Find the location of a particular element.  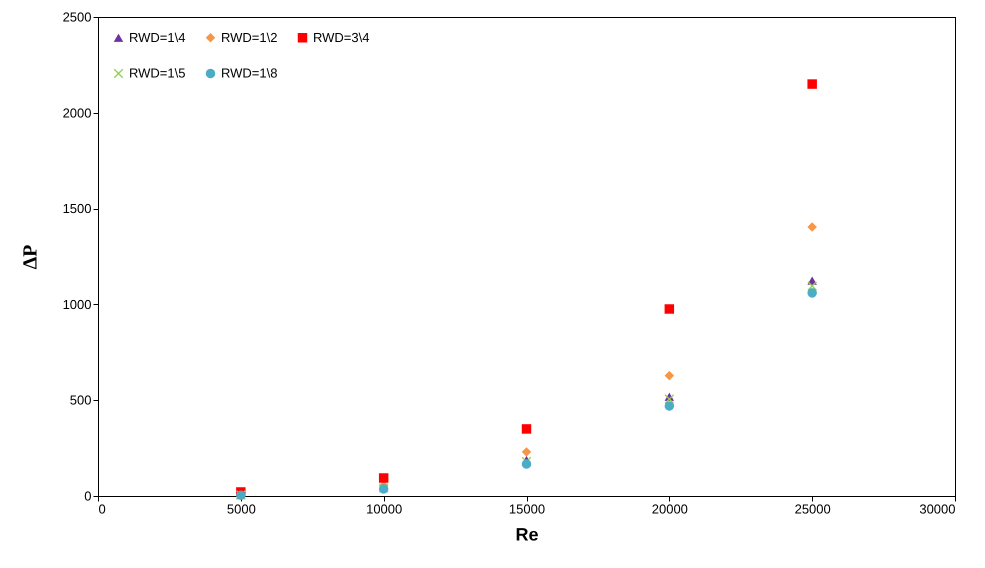

legend-label: RWD=1\2 is located at coordinates (249, 37).